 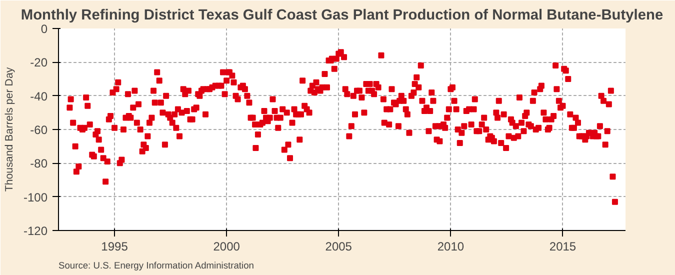 I want to click on x-tick-label: 2010, so click(x=450, y=247).